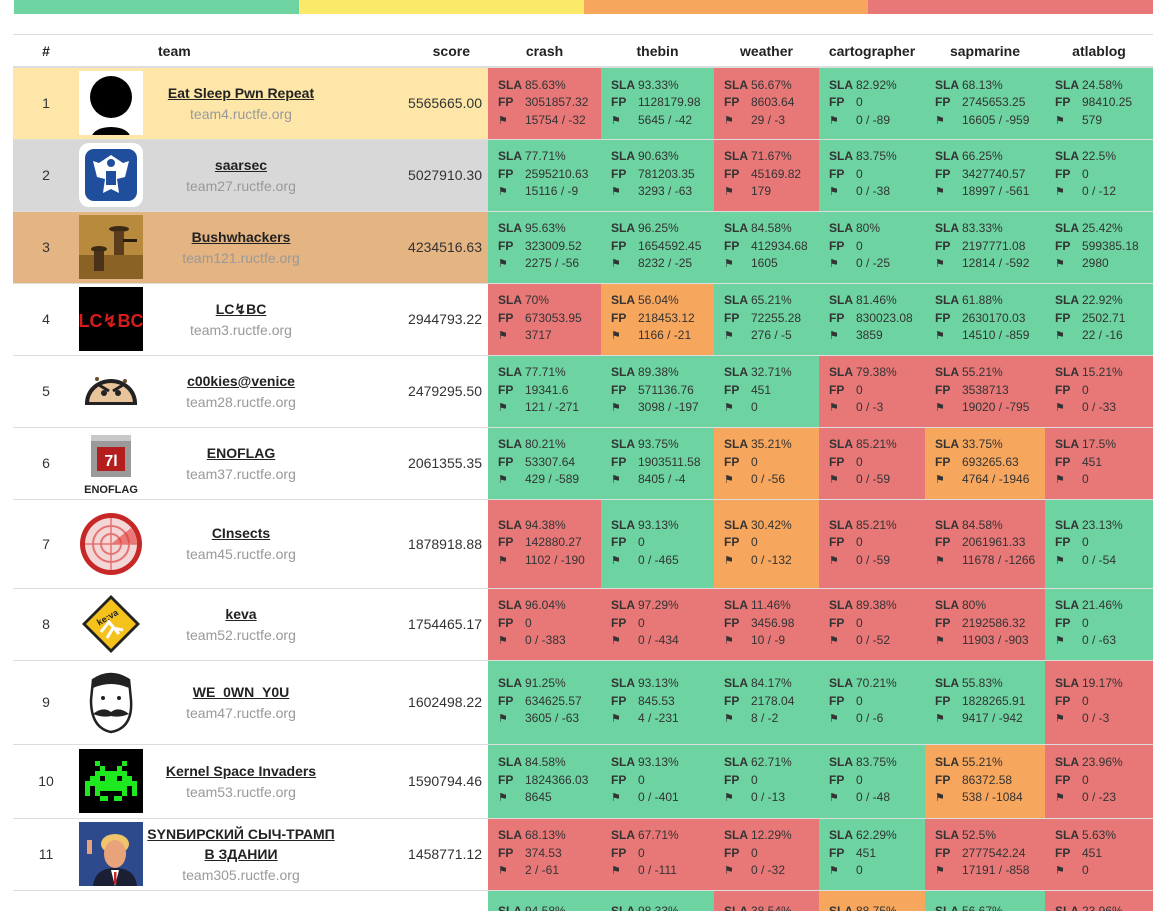 This screenshot has height=911, width=1169. Describe the element at coordinates (1099, 701) in the screenshot. I see `service-cell-atlablog: SLA 19.17% FP 0 ⚑ 0 / -3` at that location.